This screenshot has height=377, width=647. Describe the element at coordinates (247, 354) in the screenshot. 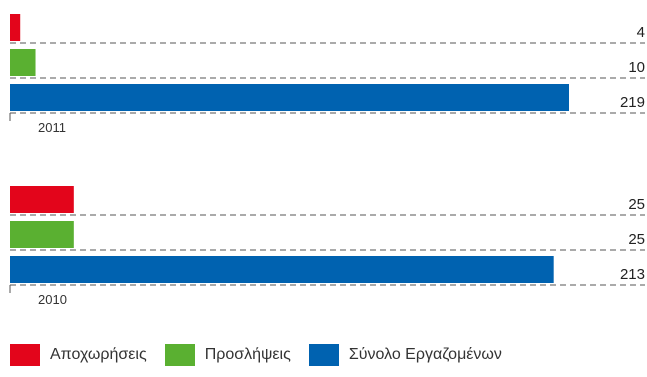

I see `legend-label-hires: Προσλήψεις` at that location.